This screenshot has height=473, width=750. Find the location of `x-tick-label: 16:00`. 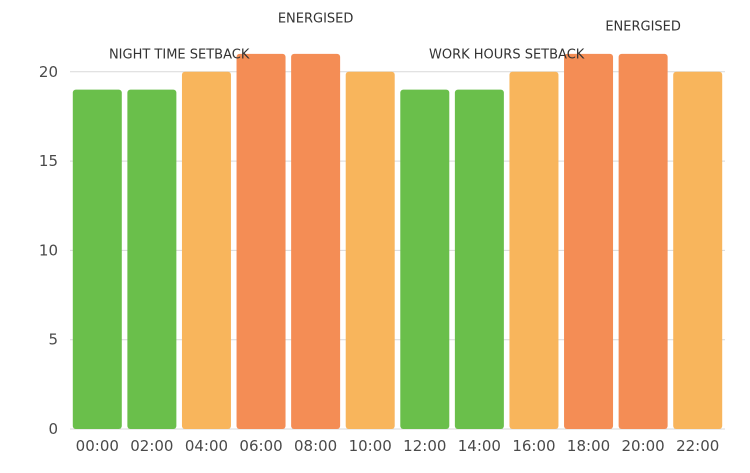

x-tick-label: 16:00 is located at coordinates (533, 446).